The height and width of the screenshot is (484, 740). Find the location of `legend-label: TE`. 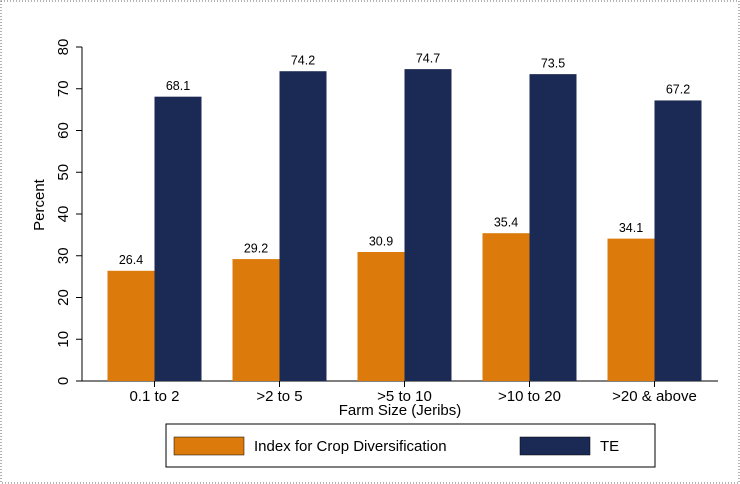

legend-label: TE is located at coordinates (609, 446).